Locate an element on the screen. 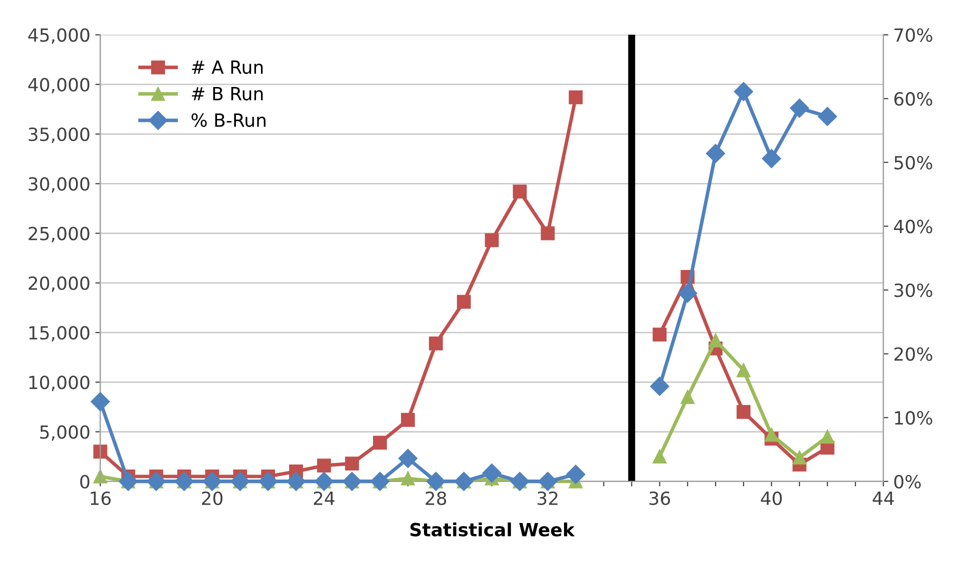 The height and width of the screenshot is (580, 955). x-tick-label: 28 is located at coordinates (436, 498).